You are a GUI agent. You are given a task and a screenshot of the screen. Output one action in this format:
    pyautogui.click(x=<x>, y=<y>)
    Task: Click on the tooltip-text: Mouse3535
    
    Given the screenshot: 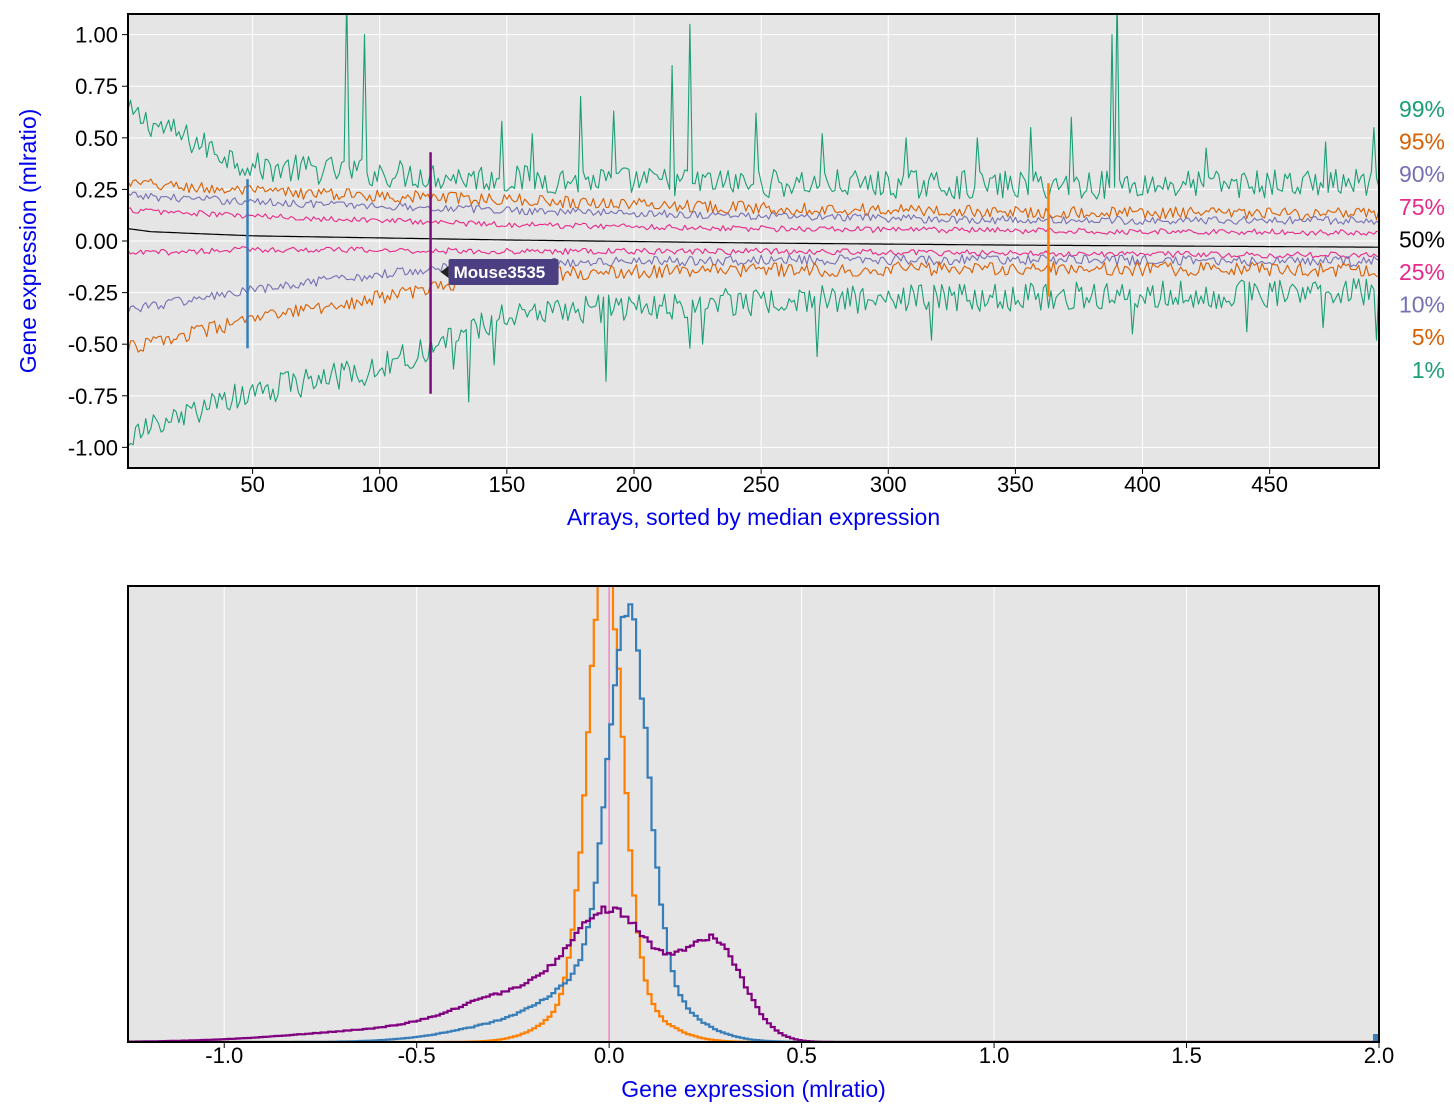 What is the action you would take?
    pyautogui.click(x=500, y=272)
    